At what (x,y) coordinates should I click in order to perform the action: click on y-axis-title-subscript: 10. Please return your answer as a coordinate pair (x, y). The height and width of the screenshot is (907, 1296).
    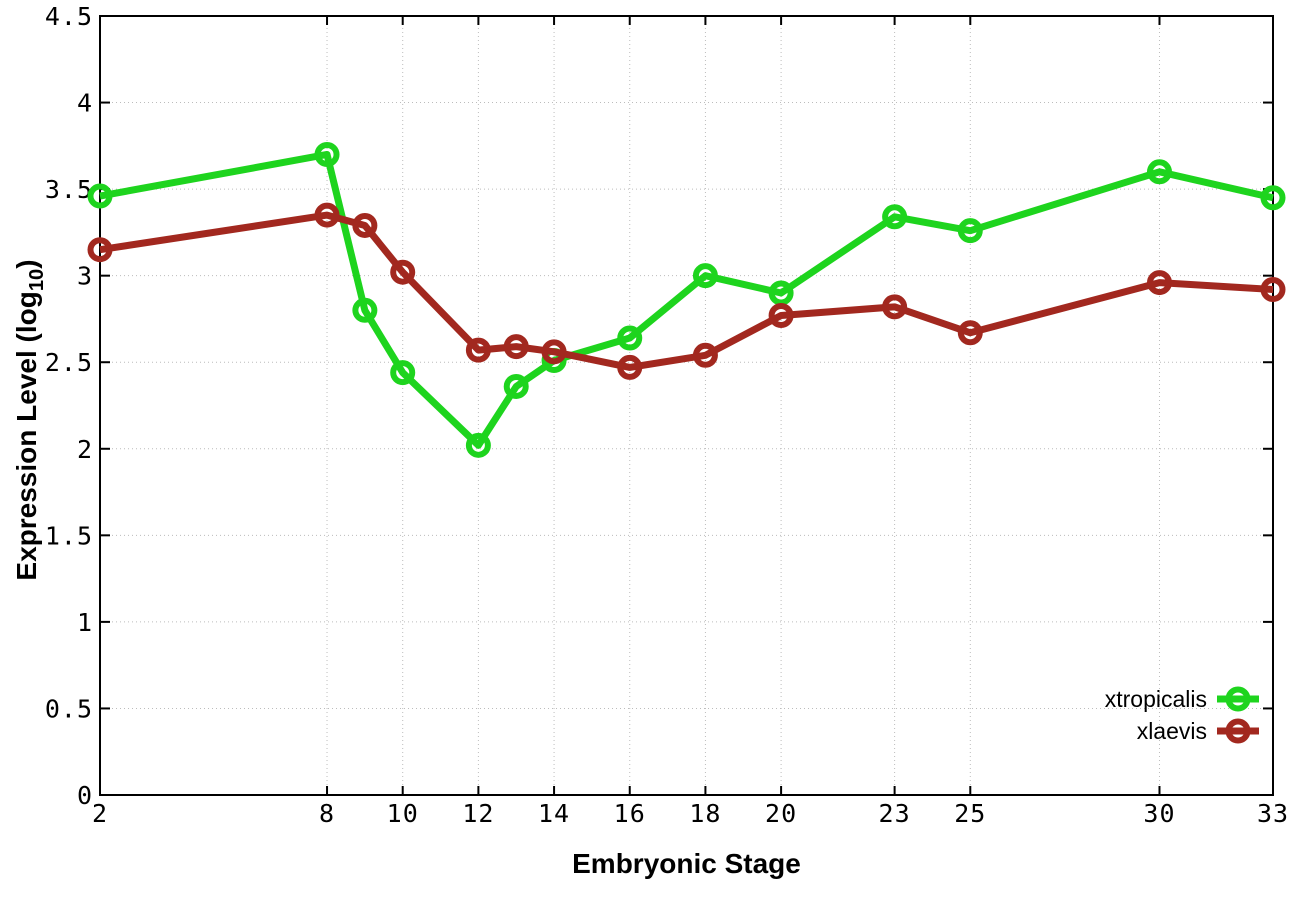
    Looking at the image, I should click on (36, 280).